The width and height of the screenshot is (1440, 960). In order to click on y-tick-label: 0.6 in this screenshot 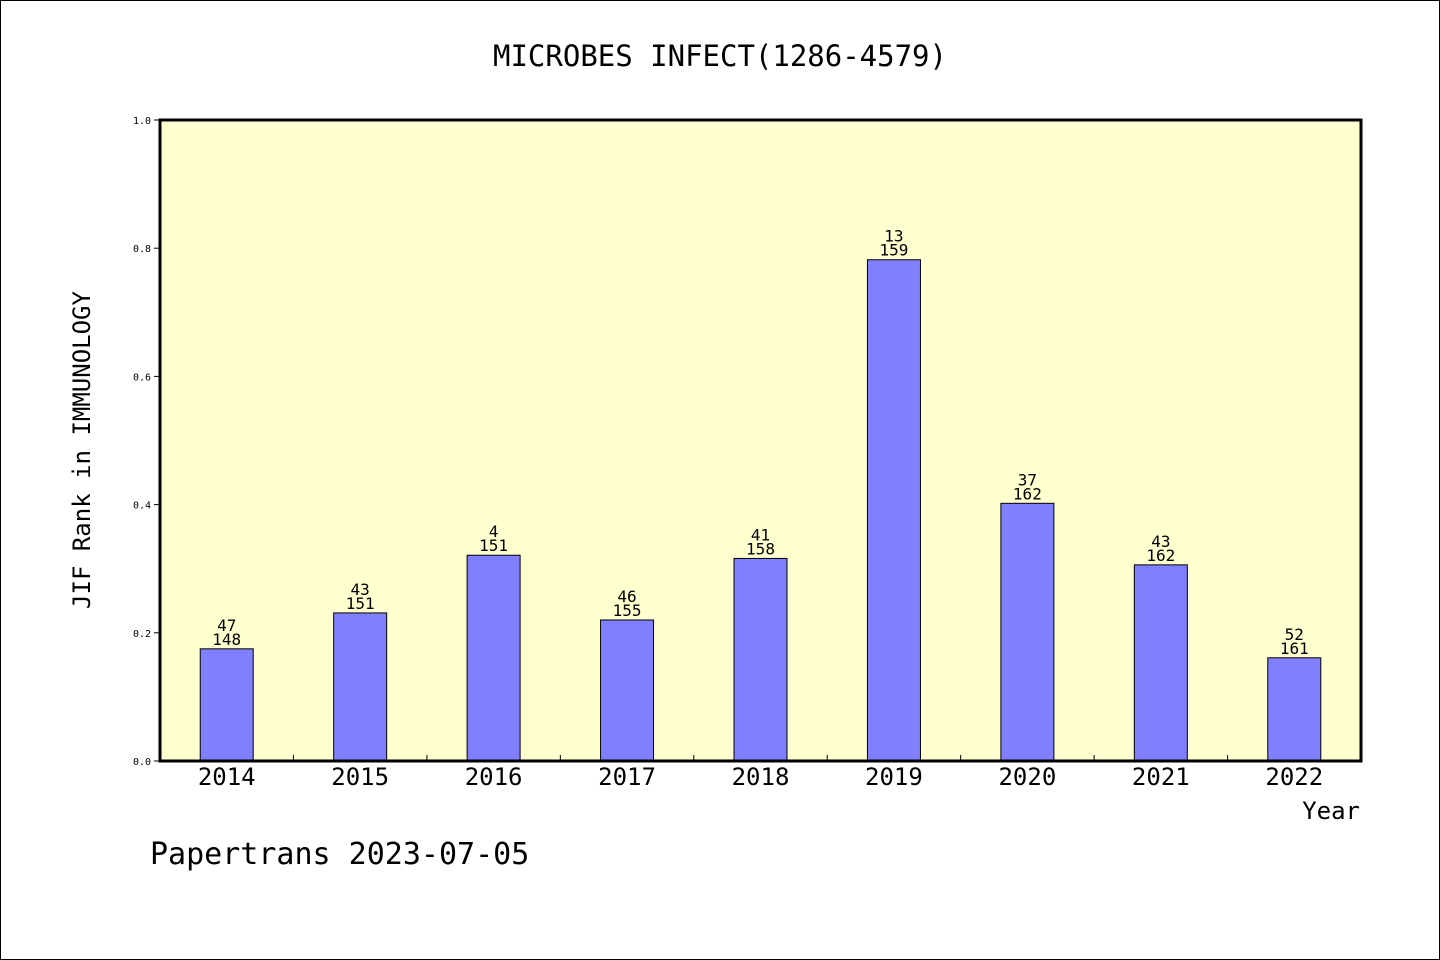, I will do `click(142, 377)`.